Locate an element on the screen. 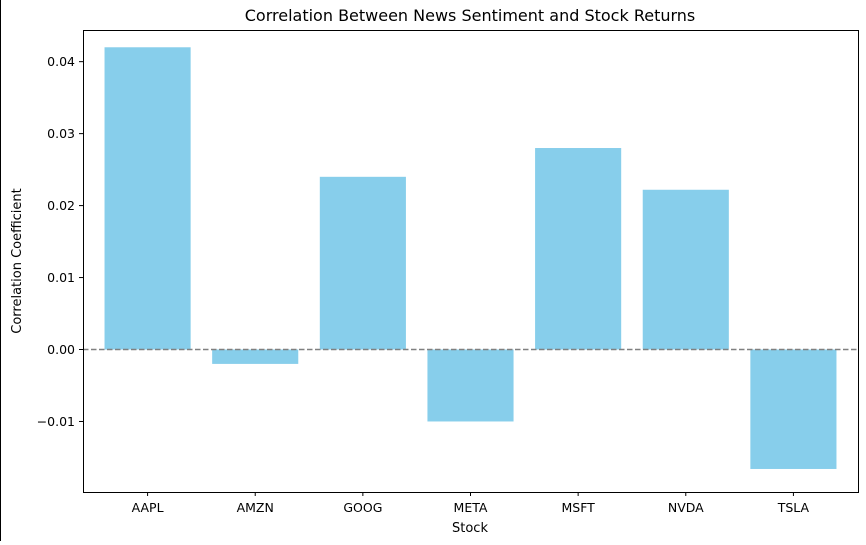 Image resolution: width=866 pixels, height=545 pixels. bar-meta is located at coordinates (470, 385).